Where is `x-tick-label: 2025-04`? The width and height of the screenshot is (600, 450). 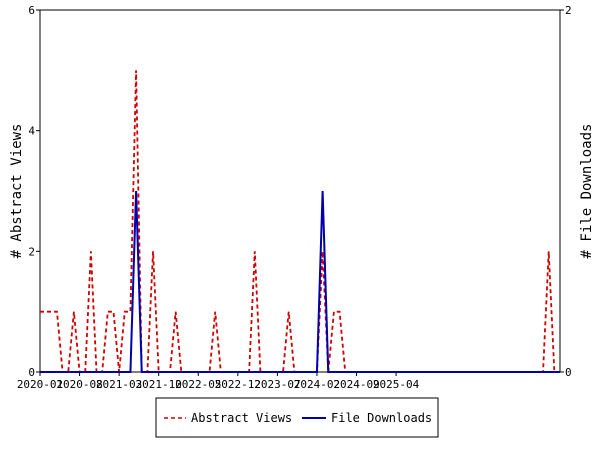 x-tick-label: 2025-04 is located at coordinates (396, 384).